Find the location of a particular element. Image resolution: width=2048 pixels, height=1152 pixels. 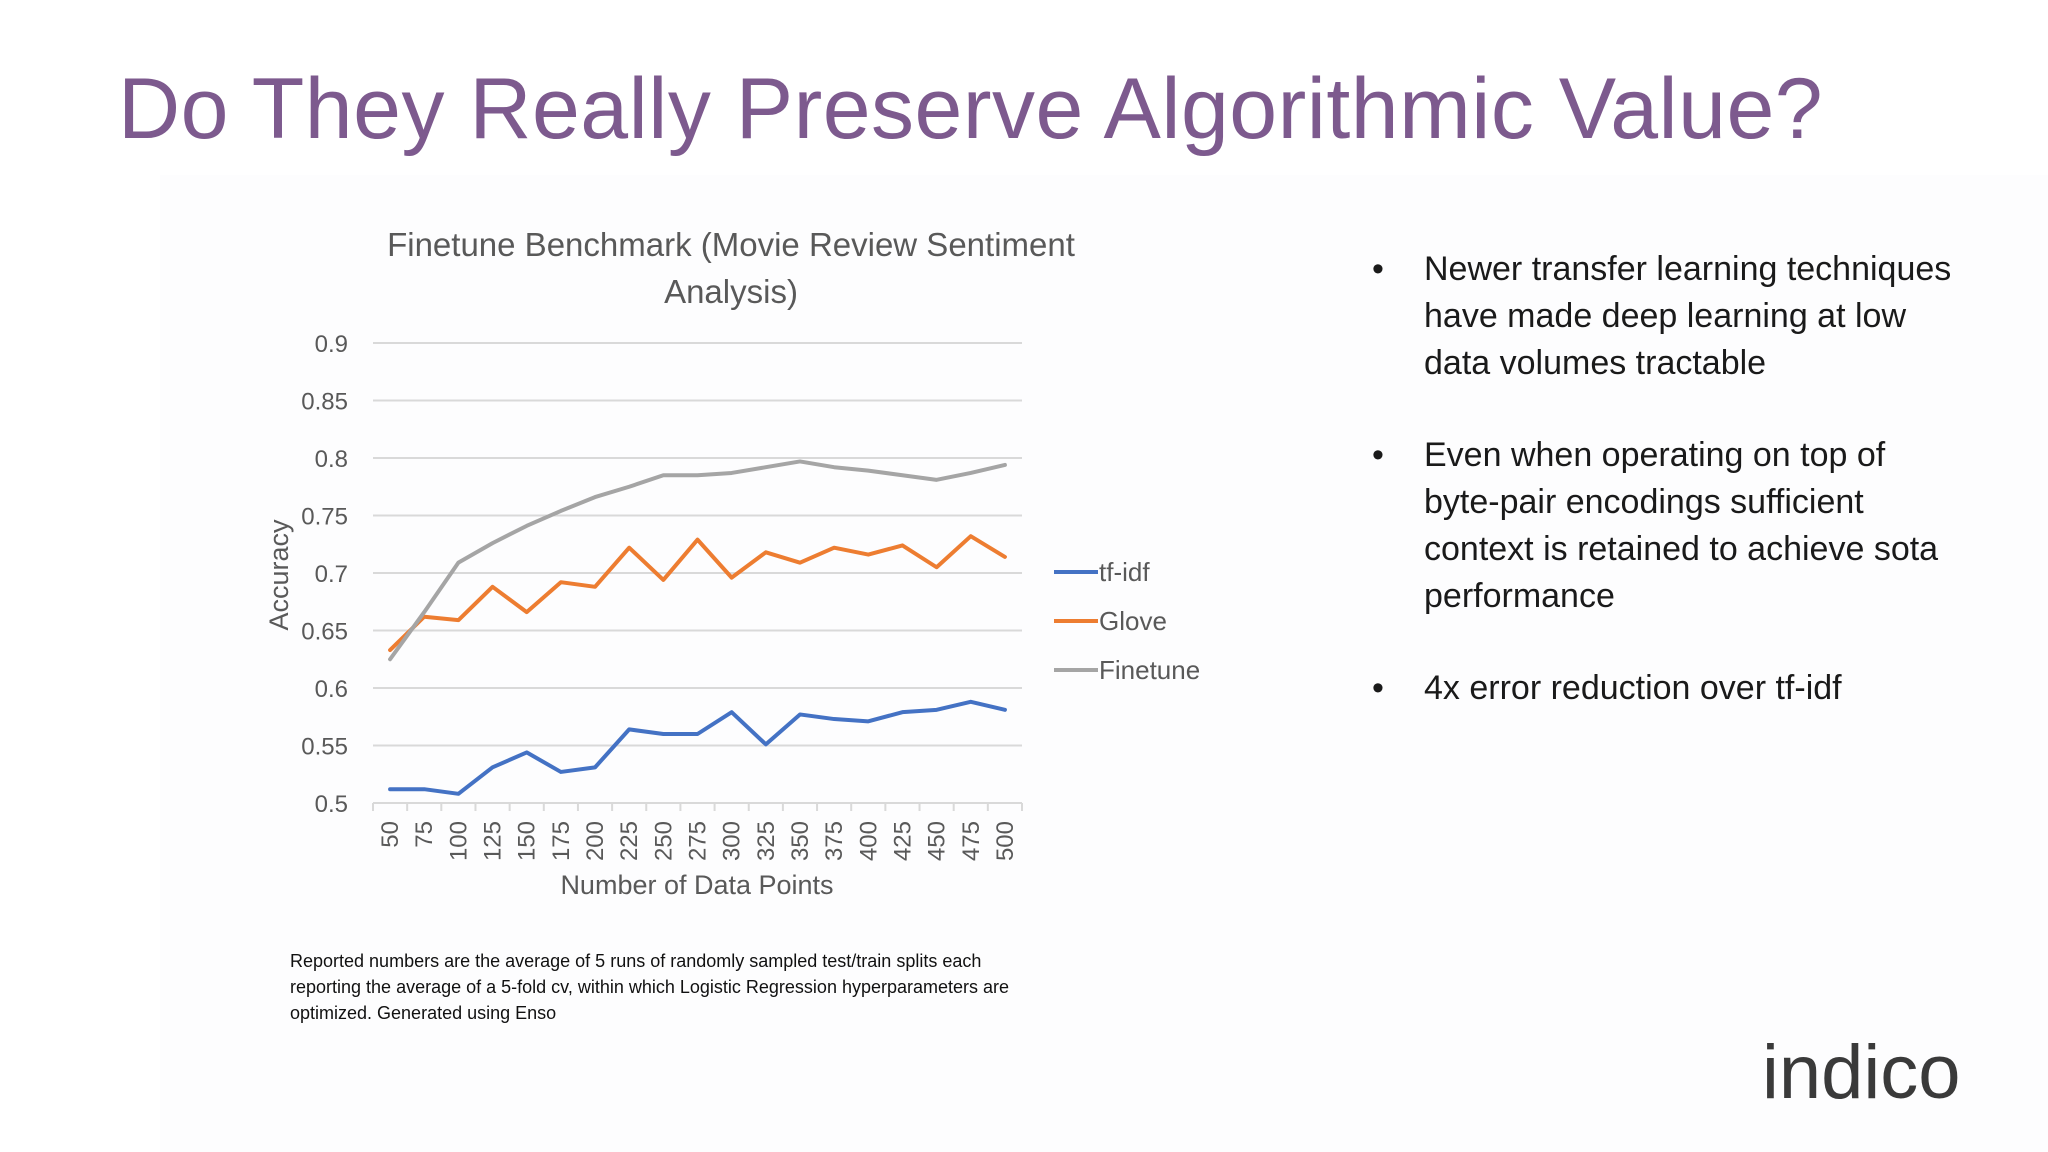

y-axis-label: Accuracy is located at coordinates (279, 575).